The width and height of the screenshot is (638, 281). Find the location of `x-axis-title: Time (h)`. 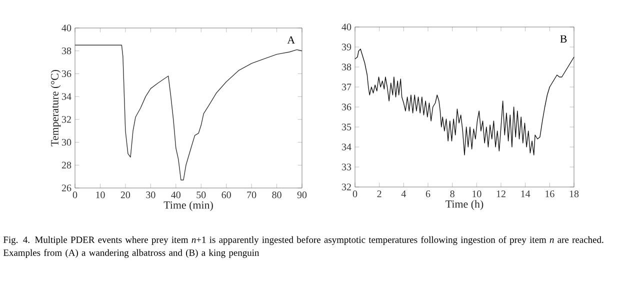

x-axis-title: Time (h) is located at coordinates (465, 205).